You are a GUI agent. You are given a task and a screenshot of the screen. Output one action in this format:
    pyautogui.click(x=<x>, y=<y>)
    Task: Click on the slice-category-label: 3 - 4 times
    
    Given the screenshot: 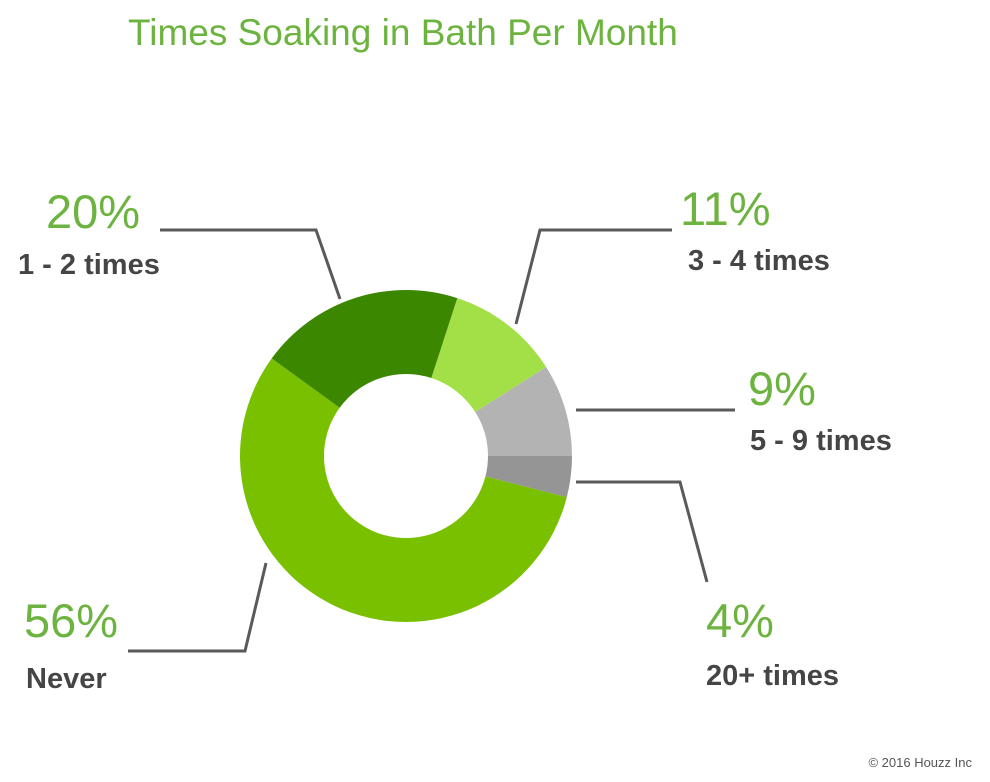 What is the action you would take?
    pyautogui.click(x=759, y=261)
    